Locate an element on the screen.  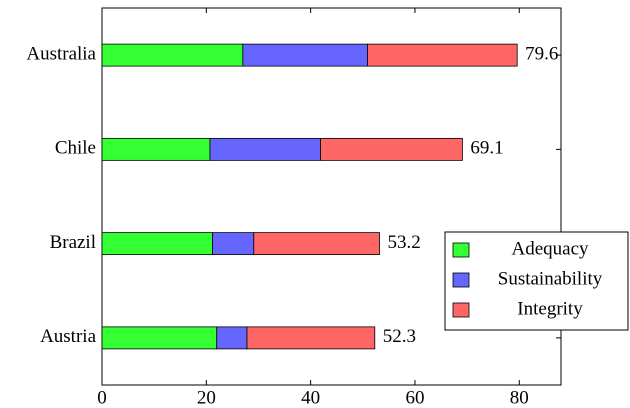
legend-label: Adequacy is located at coordinates (550, 248).